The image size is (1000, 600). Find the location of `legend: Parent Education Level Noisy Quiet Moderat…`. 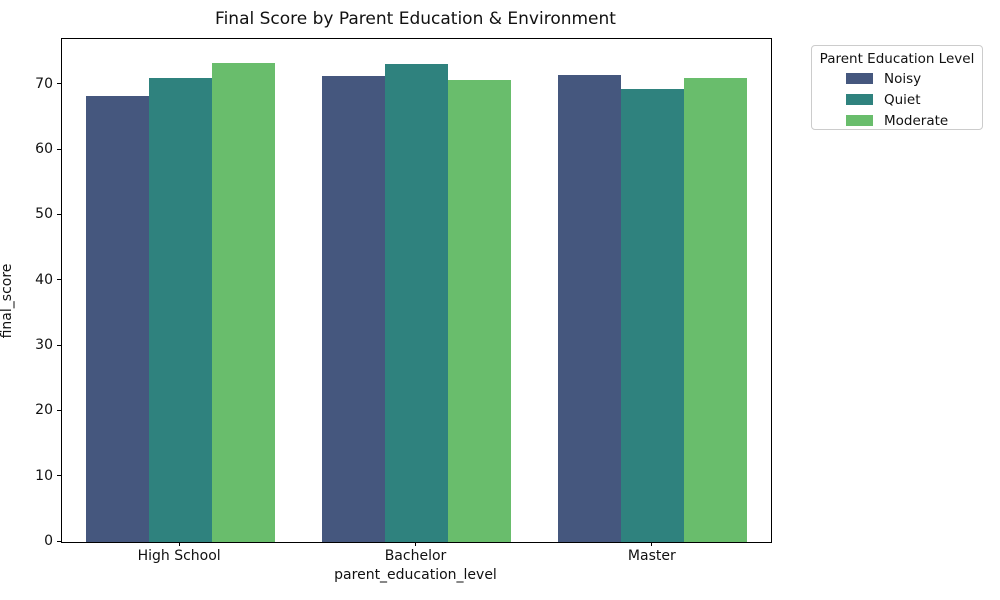

legend: Parent Education Level Noisy Quiet Moderat… is located at coordinates (897, 87).